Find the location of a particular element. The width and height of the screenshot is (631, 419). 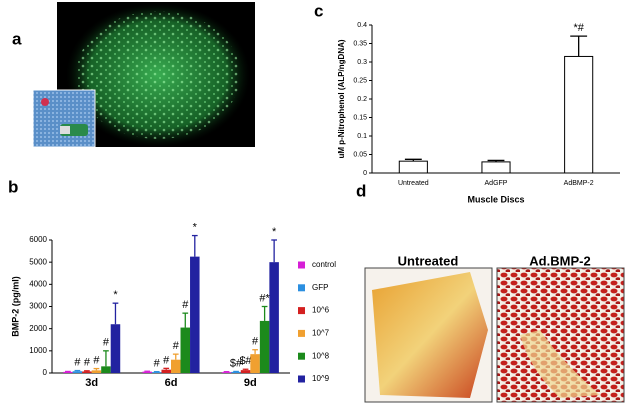

y-tick-label: 0.2 is located at coordinates (362, 99).